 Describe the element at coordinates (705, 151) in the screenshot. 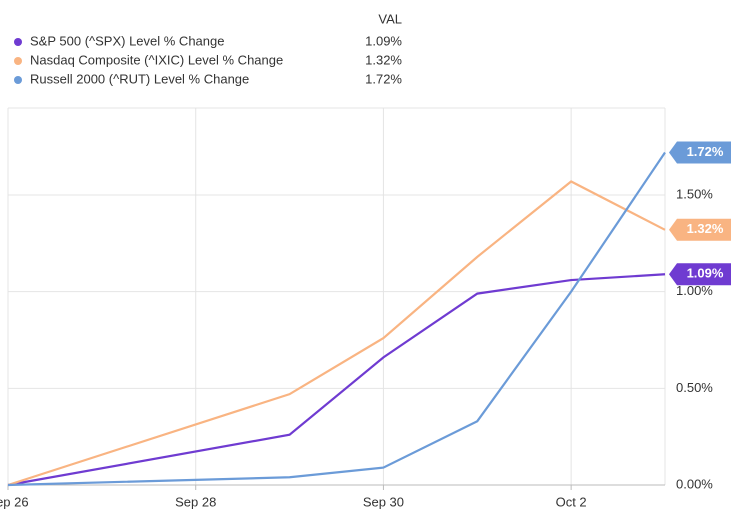

I see `value-label: 1.72%` at that location.